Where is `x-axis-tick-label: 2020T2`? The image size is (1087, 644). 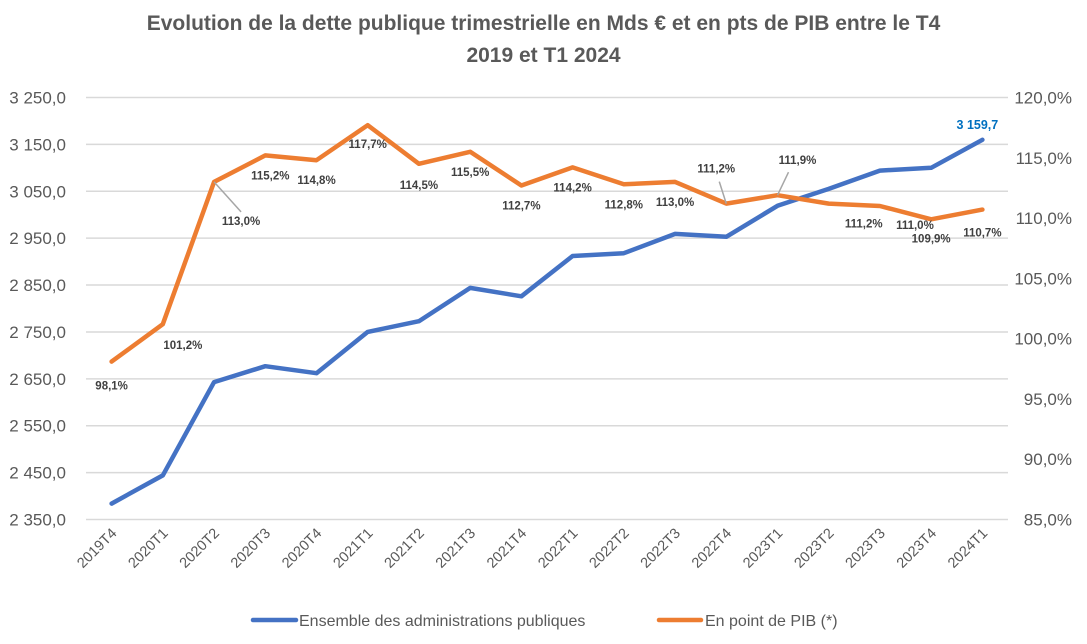 x-axis-tick-label: 2020T2 is located at coordinates (200, 549).